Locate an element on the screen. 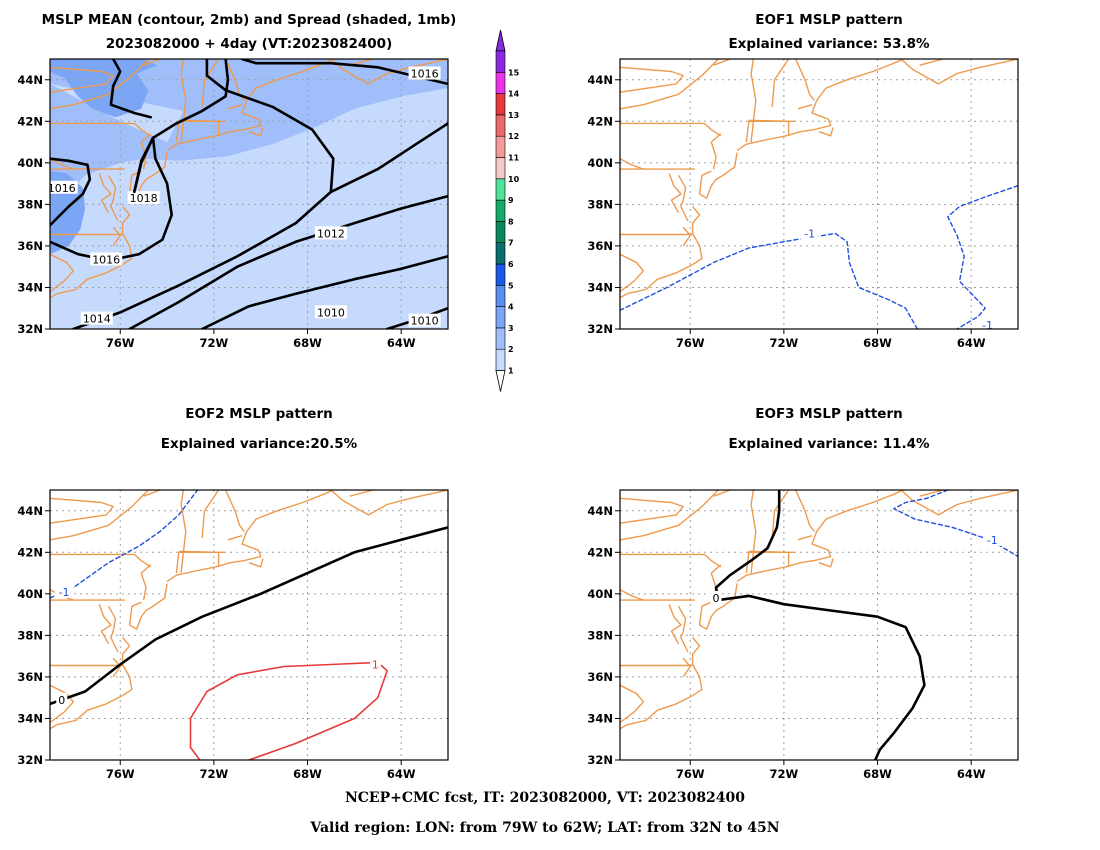  colorbar-label: 9 is located at coordinates (511, 200).